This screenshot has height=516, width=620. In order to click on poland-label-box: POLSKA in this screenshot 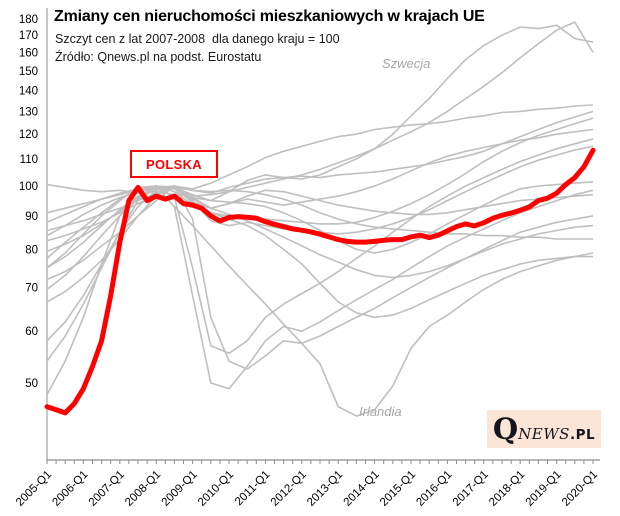, I will do `click(174, 164)`.